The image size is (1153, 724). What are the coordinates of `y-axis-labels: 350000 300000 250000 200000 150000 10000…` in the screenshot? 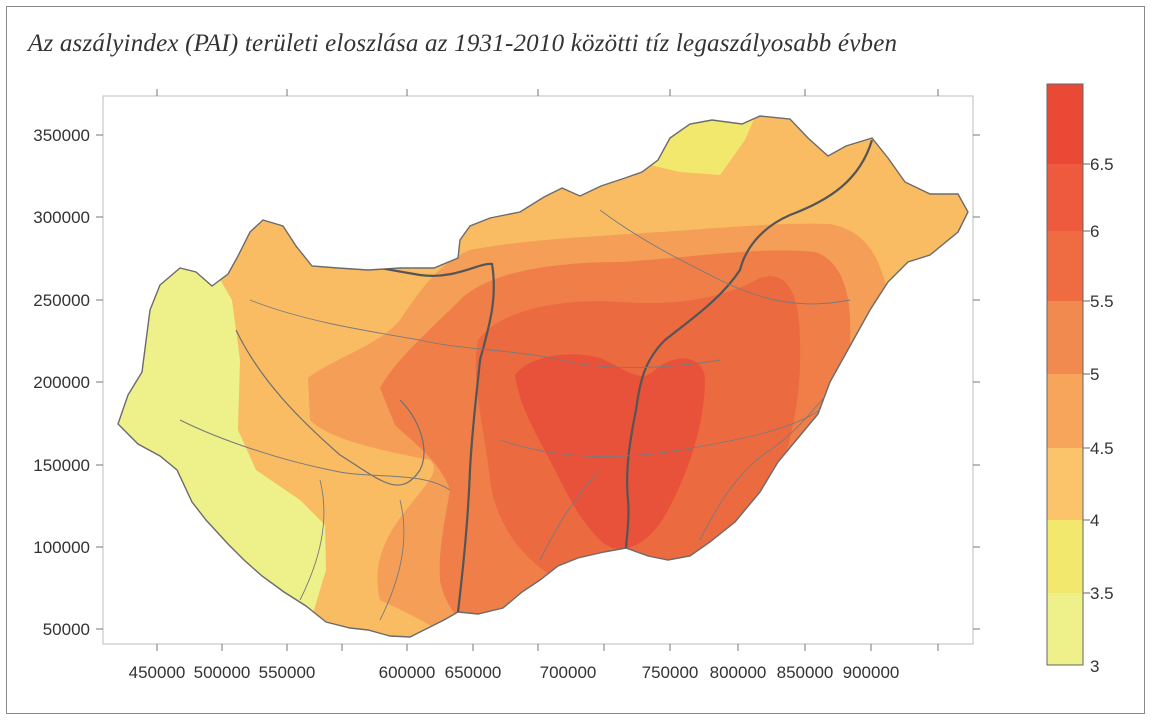 It's located at (61, 382).